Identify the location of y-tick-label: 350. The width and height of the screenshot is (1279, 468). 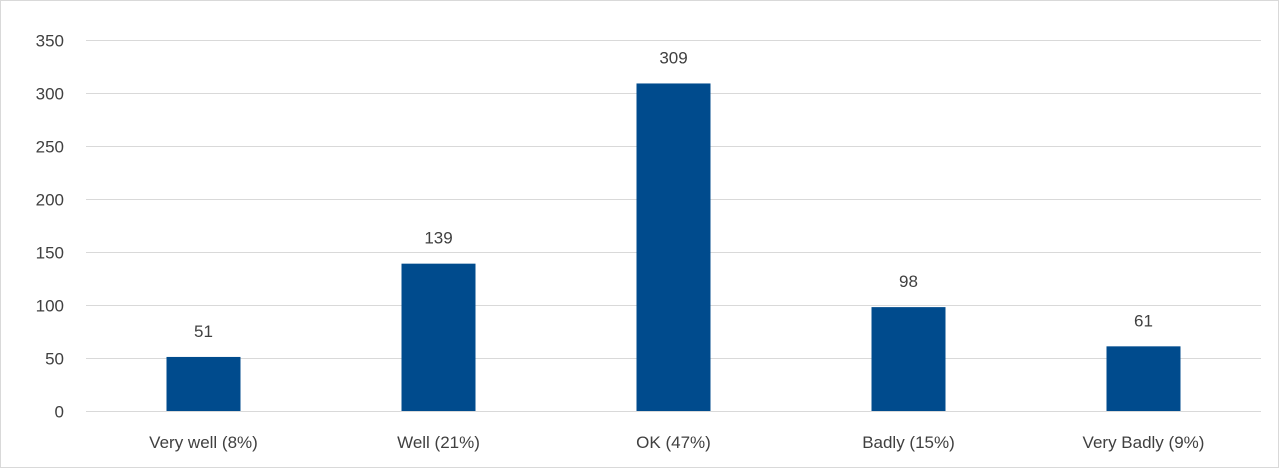
(50, 41).